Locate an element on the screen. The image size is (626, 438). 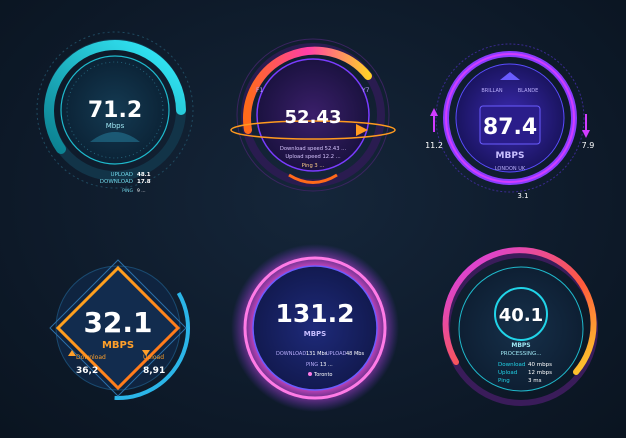
up-arrow-head-icon is located at coordinates (434, 112).